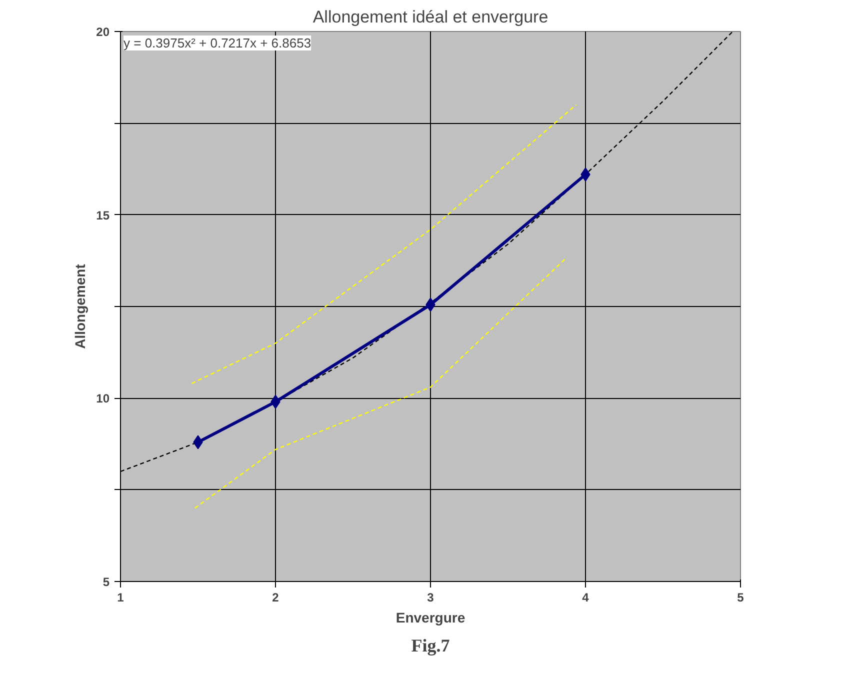 The height and width of the screenshot is (678, 842). I want to click on annotation: y = 0.3975x² + 0.7217x + 6.8653, so click(218, 43).